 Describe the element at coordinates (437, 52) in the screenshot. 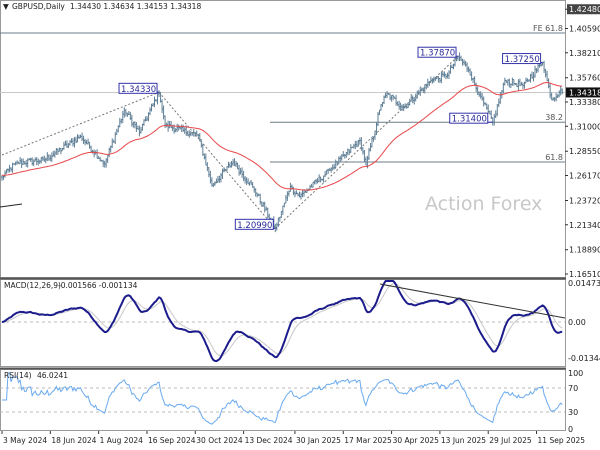

I see `swing-label-box` at that location.